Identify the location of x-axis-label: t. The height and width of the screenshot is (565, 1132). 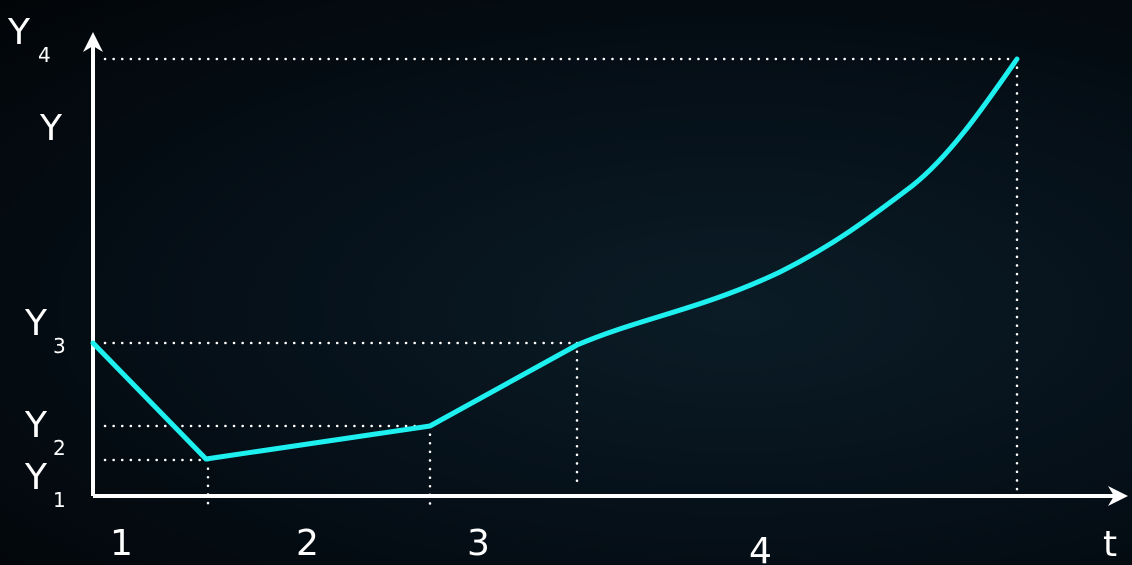
(1110, 544).